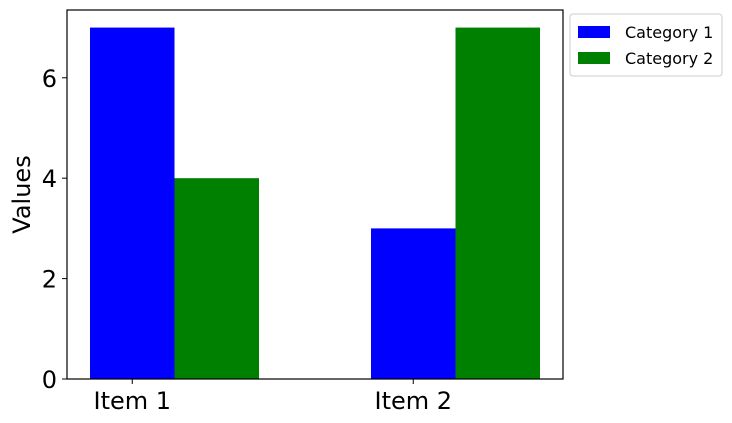  Describe the element at coordinates (54, 229) in the screenshot. I see `y-axis: 0 2 4 6` at that location.